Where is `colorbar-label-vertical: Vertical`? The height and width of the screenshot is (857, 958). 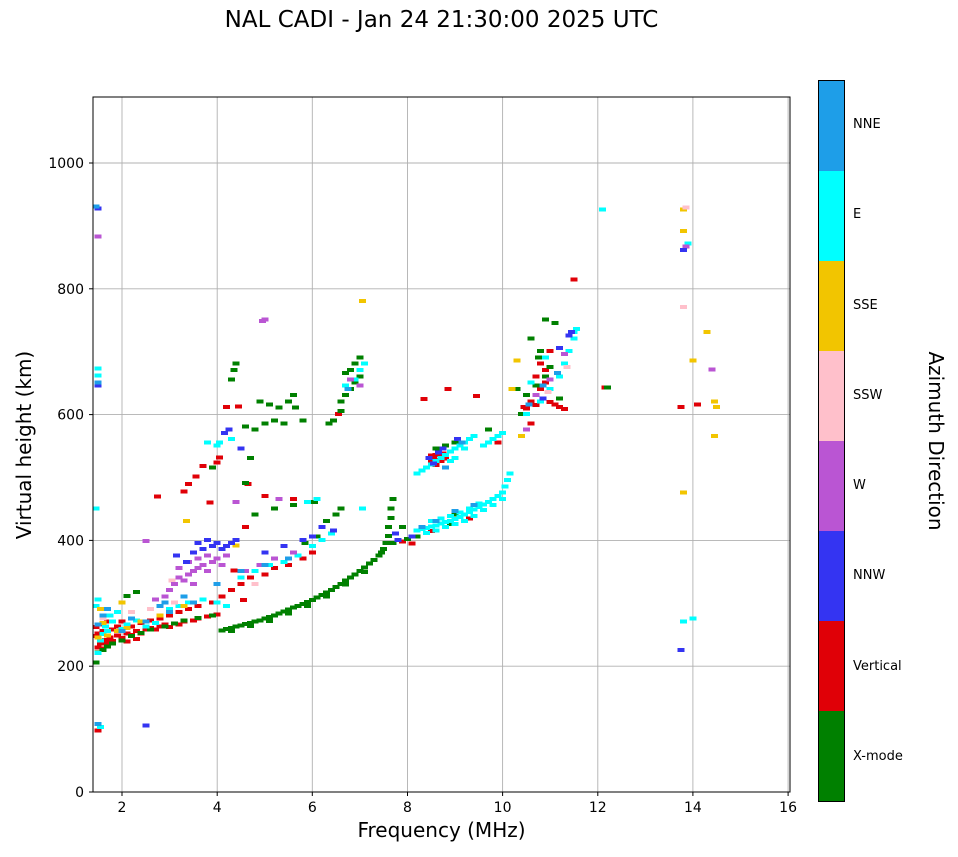
colorbar-label-vertical: Vertical is located at coordinates (877, 666).